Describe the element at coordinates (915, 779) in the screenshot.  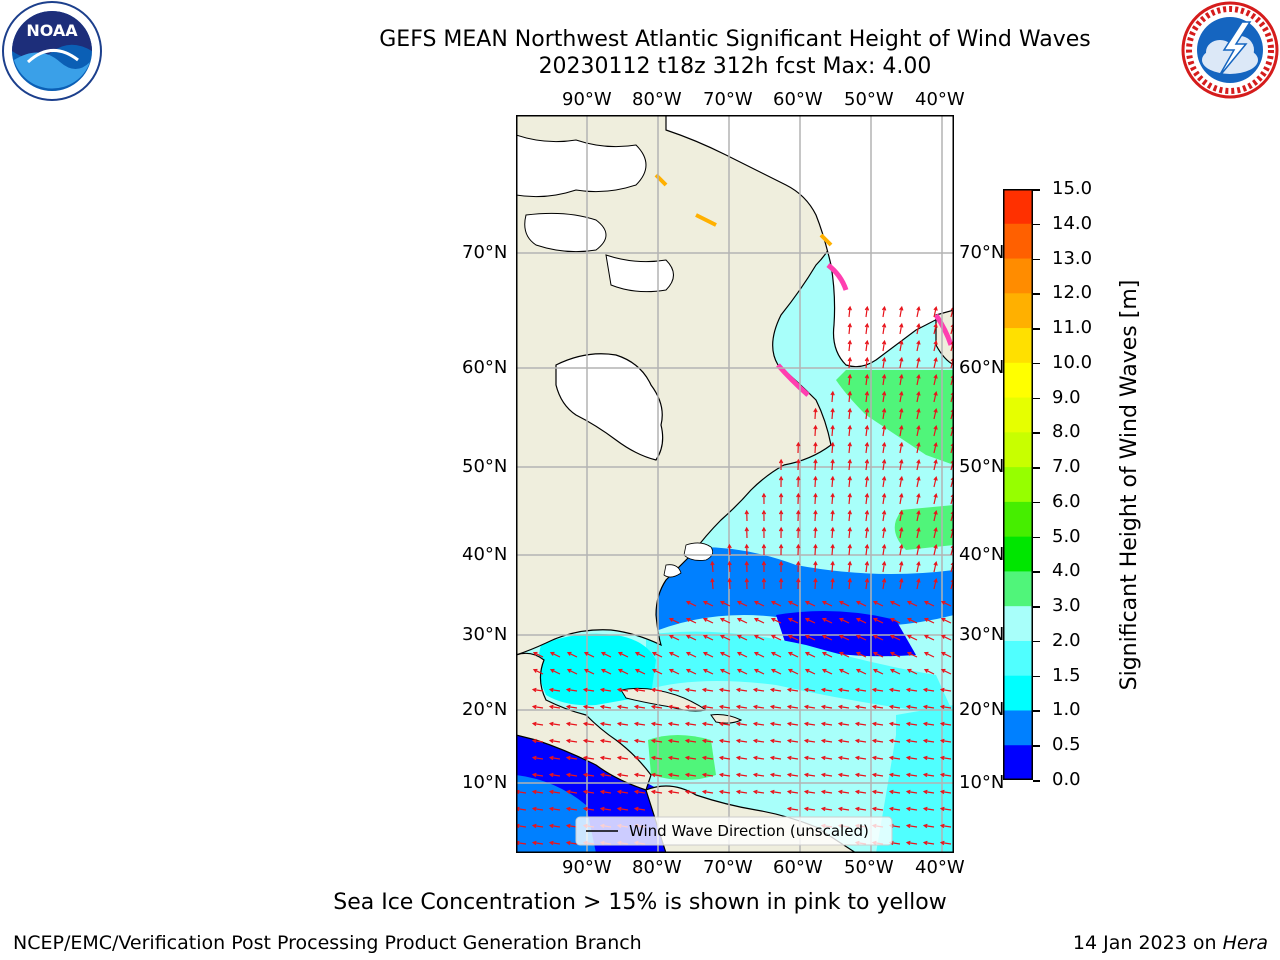
I see `wave-band-1.5-2m-south` at that location.